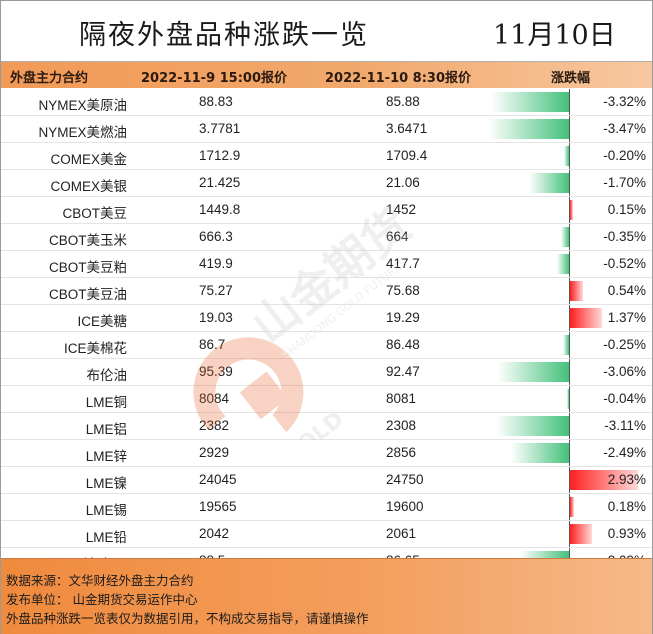  Describe the element at coordinates (326, 480) in the screenshot. I see `table-row: LME镍 24045 24750 2.93%` at that location.